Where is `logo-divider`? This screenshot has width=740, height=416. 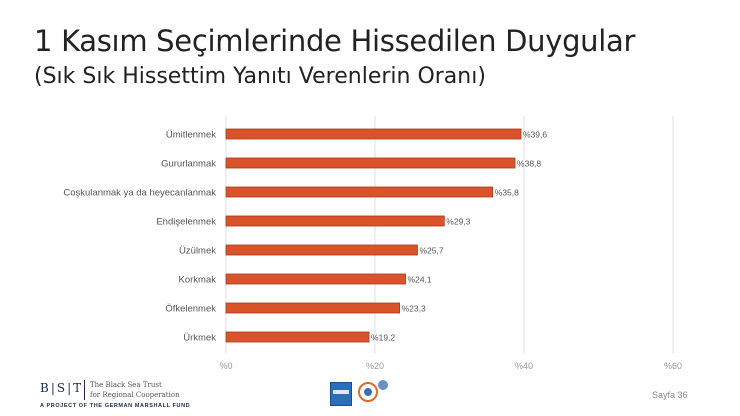
logo-divider is located at coordinates (84, 390).